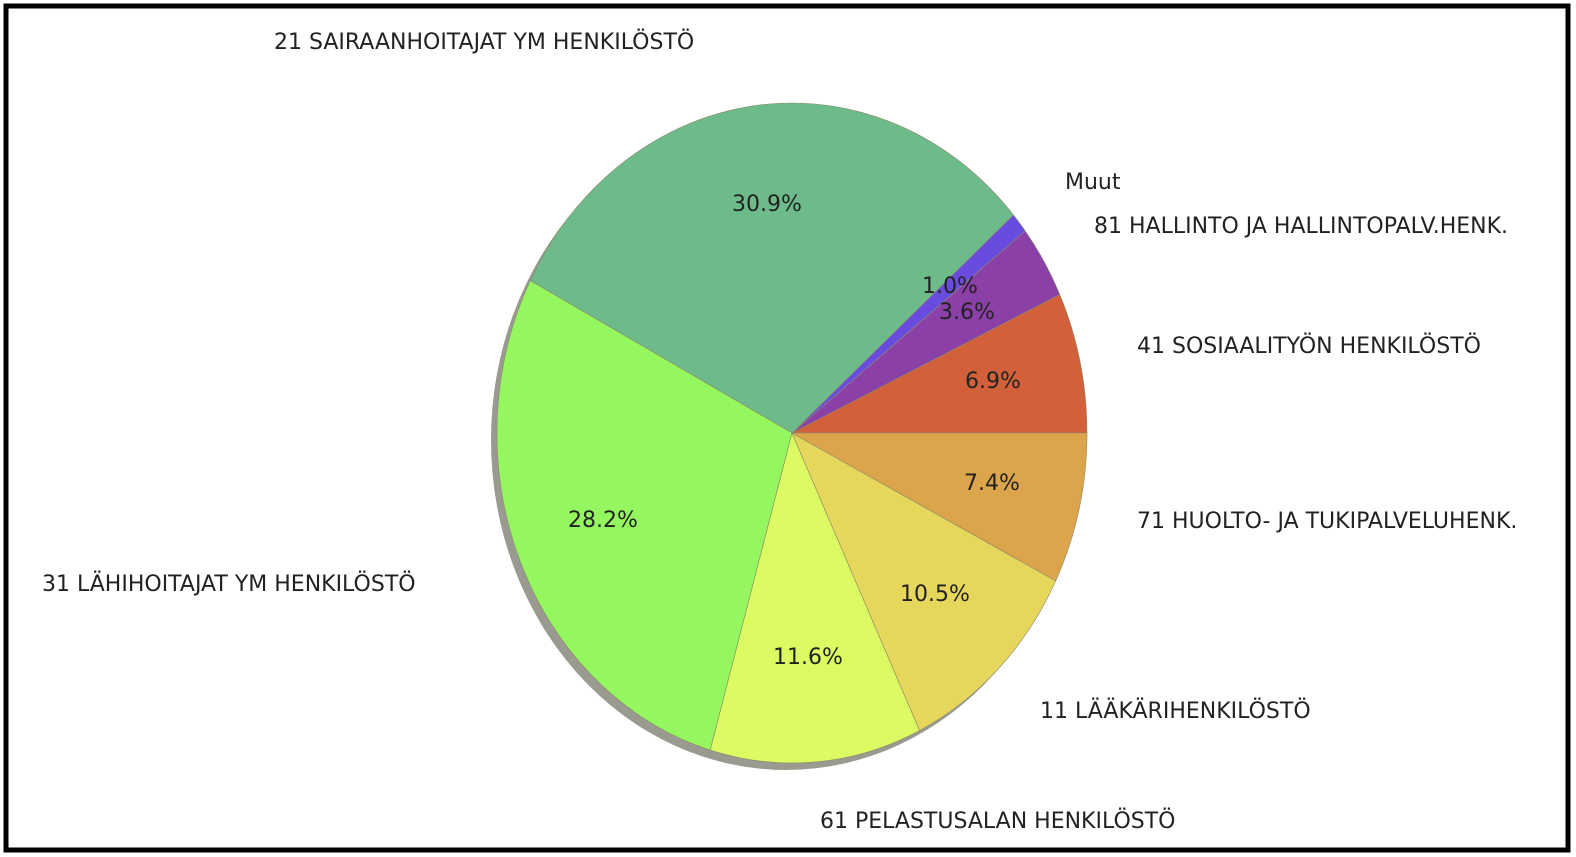 The image size is (1576, 857). I want to click on category-label: 61 PELASTUSALAN HENKILÖSTÖ, so click(997, 821).